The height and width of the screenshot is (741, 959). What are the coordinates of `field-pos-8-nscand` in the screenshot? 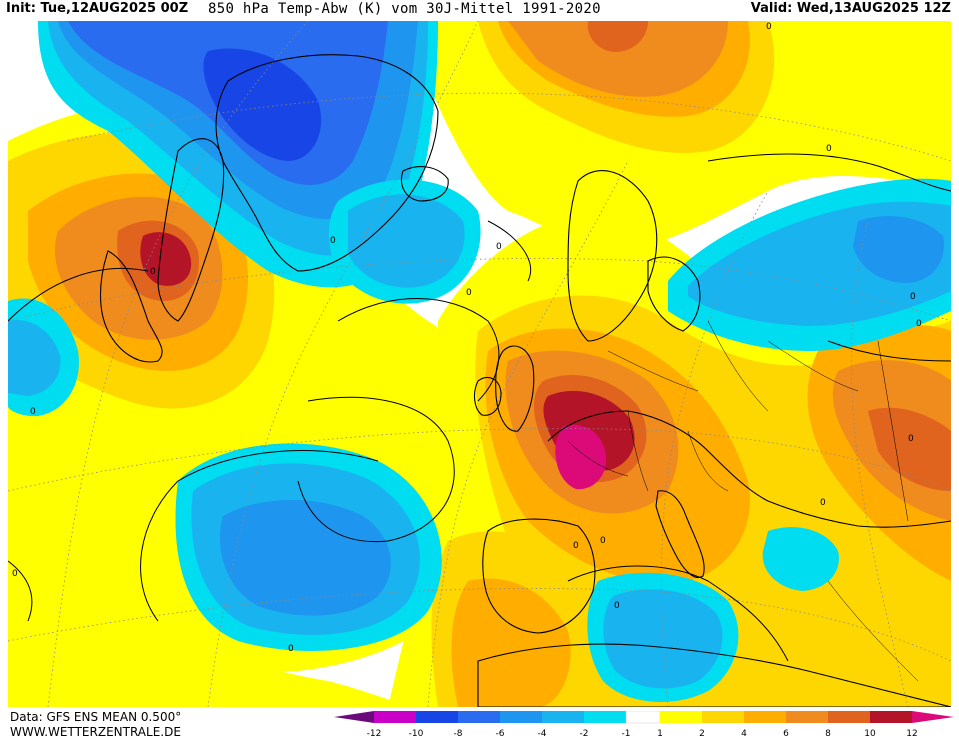 It's located at (617, 36).